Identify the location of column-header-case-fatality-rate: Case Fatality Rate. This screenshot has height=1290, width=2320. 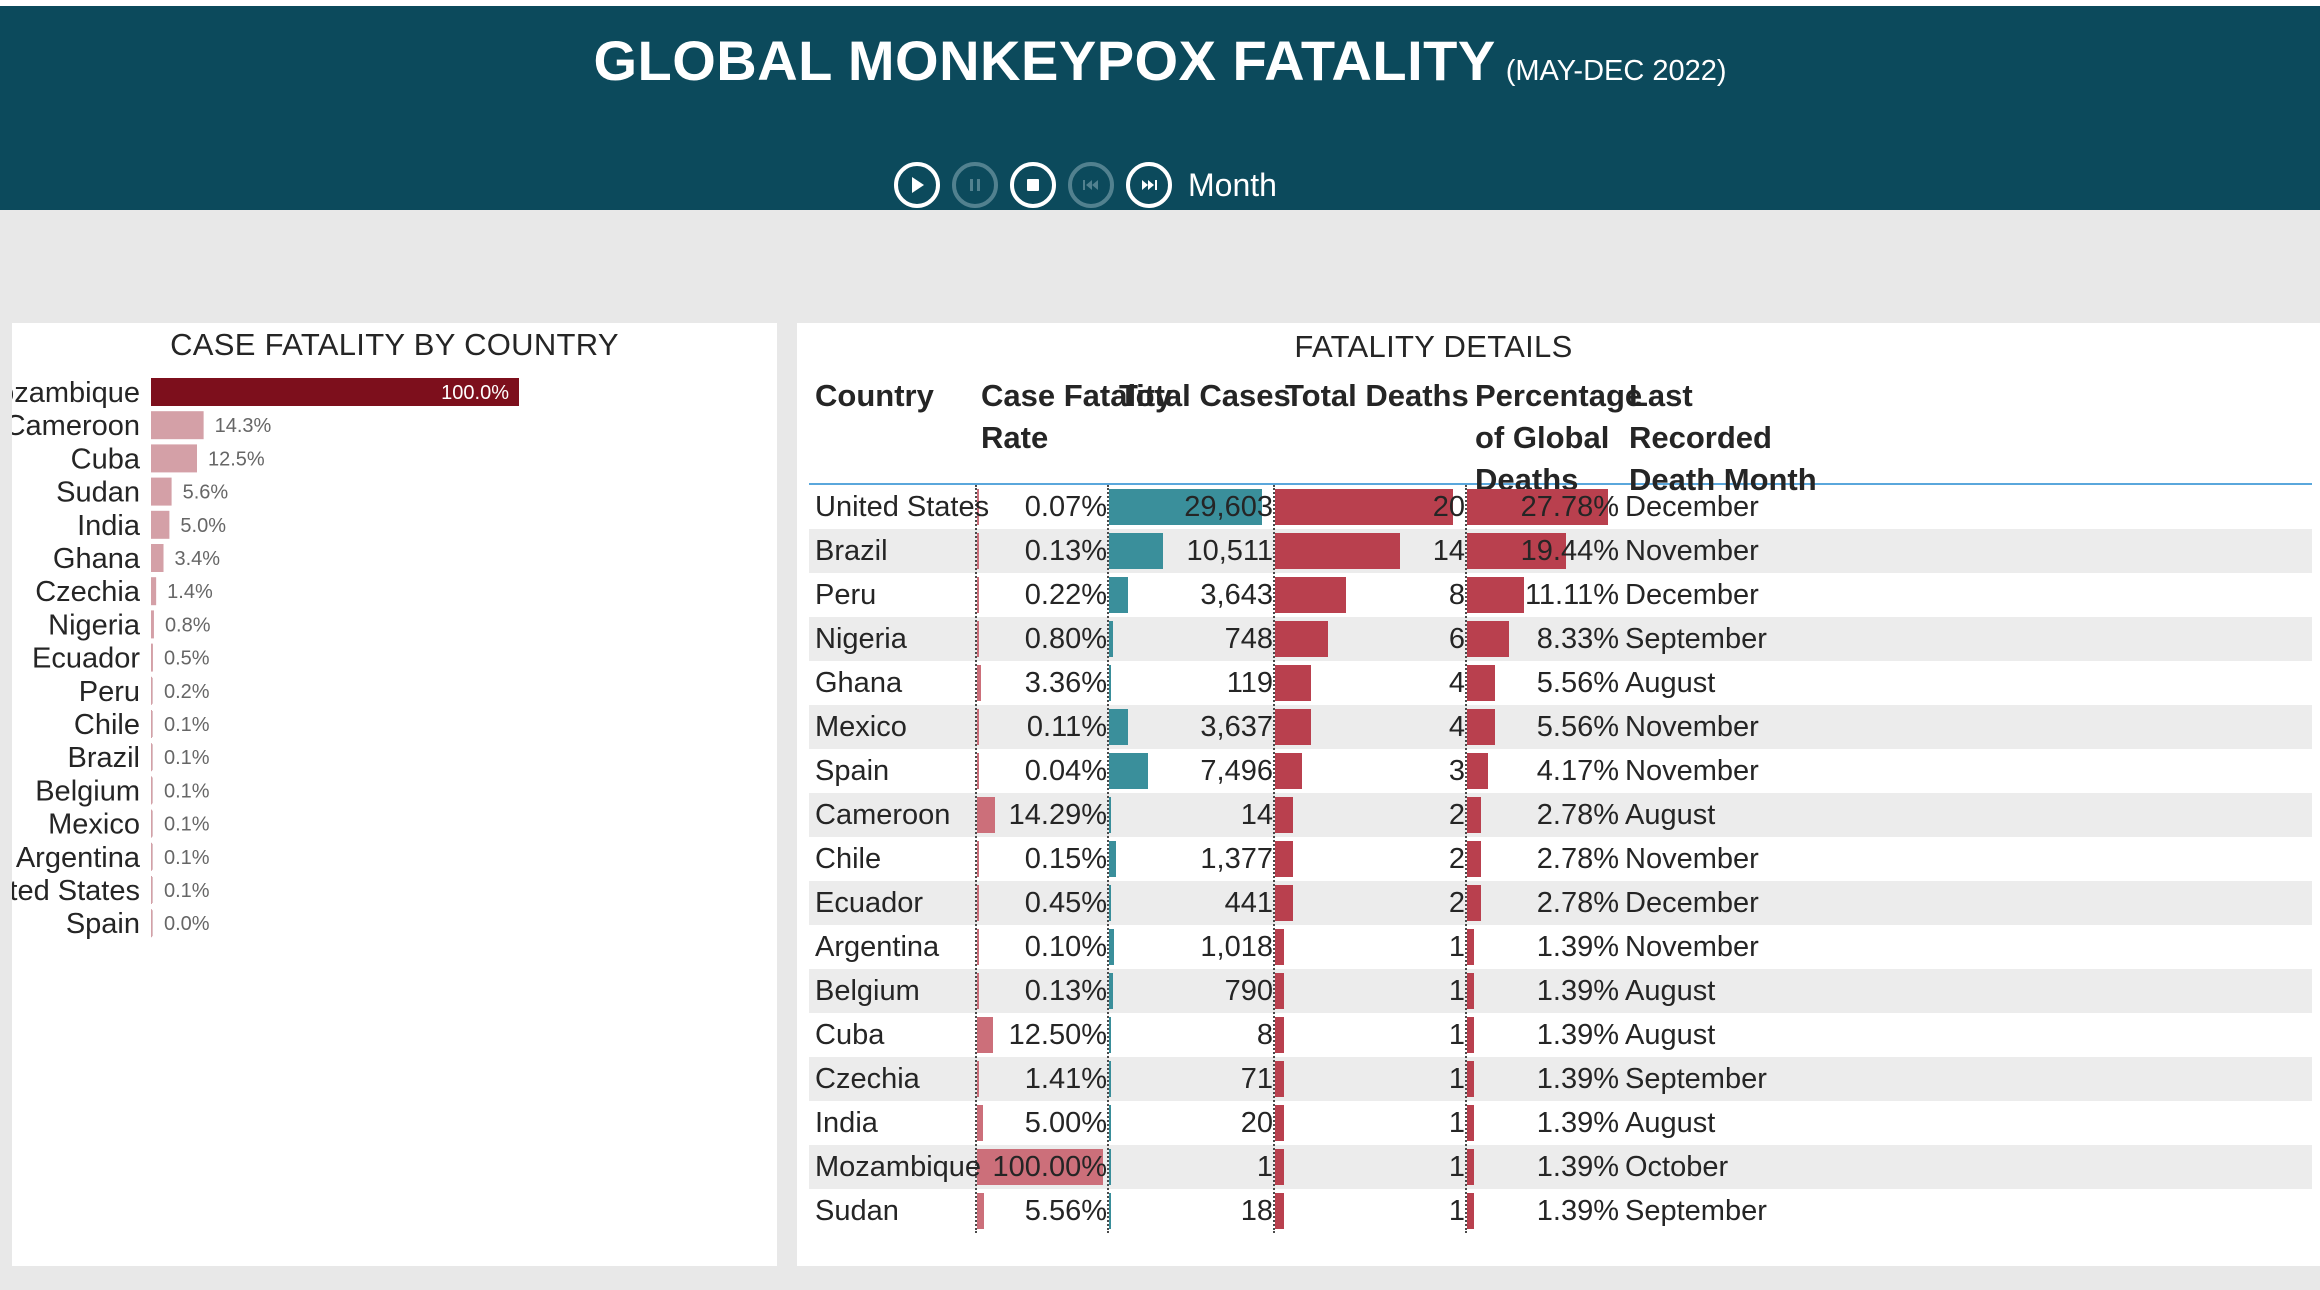
(1077, 416).